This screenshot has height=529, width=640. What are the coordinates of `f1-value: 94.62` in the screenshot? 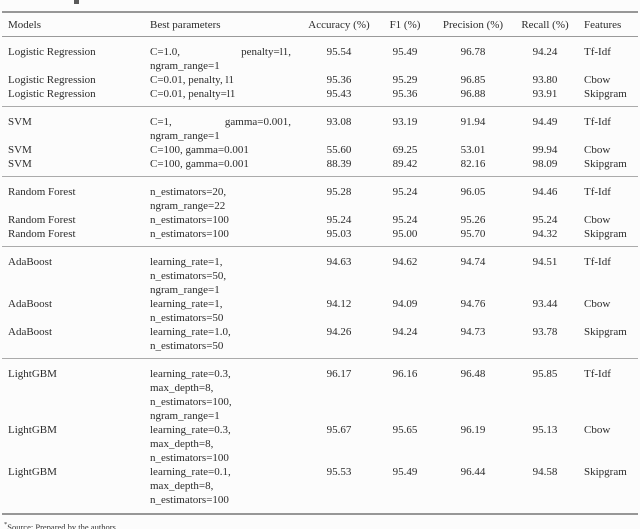 It's located at (405, 262).